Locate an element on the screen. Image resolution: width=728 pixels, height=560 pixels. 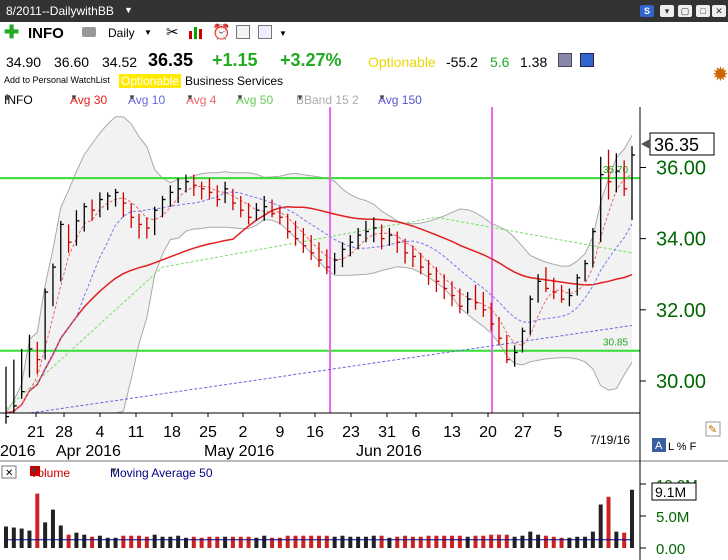
grid-icon is located at coordinates (265, 32).